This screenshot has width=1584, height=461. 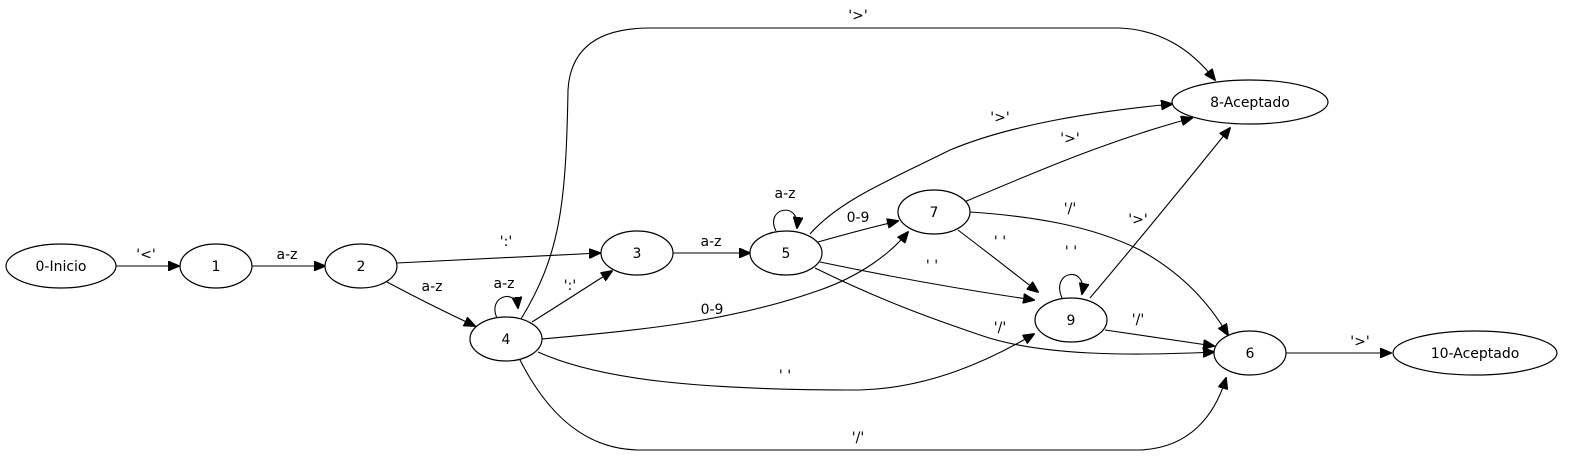 What do you see at coordinates (1076, 161) in the screenshot?
I see `edge-7-to-8: '>'` at bounding box center [1076, 161].